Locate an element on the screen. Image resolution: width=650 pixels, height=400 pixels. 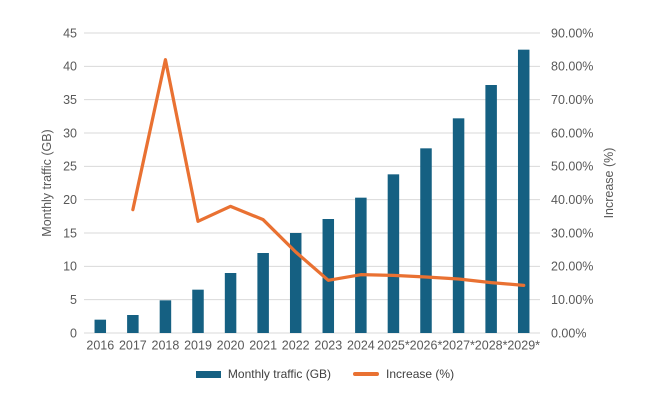
bar-2020 is located at coordinates (230, 303).